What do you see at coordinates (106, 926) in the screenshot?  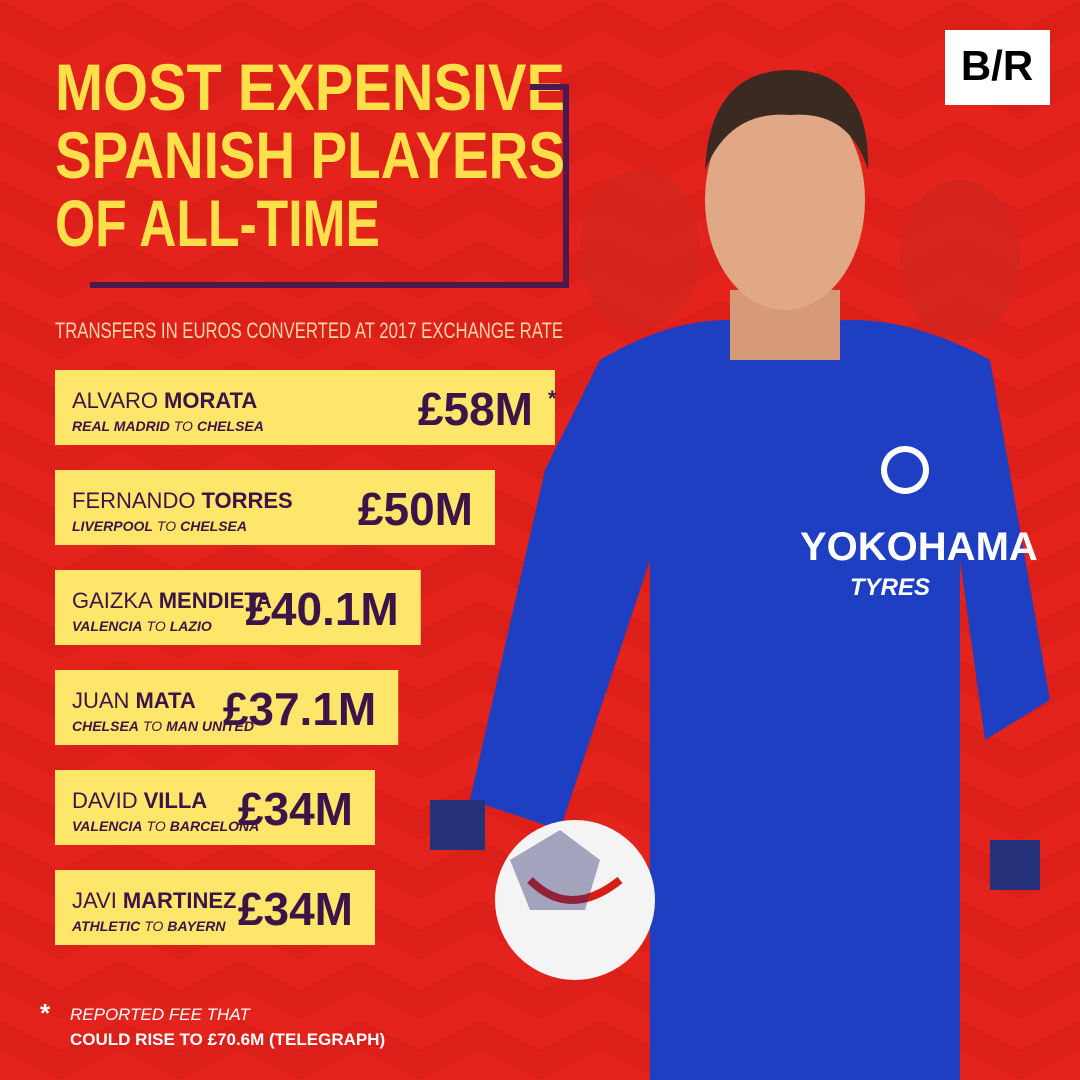 I see `from-club: ATHLETIC` at bounding box center [106, 926].